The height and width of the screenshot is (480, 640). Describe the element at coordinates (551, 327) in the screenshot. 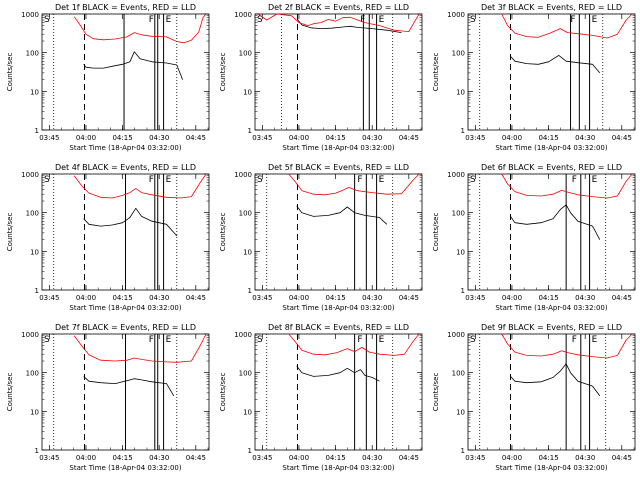

I see `chart-title: Det 9f BLACK = Events, RED = LLD` at that location.